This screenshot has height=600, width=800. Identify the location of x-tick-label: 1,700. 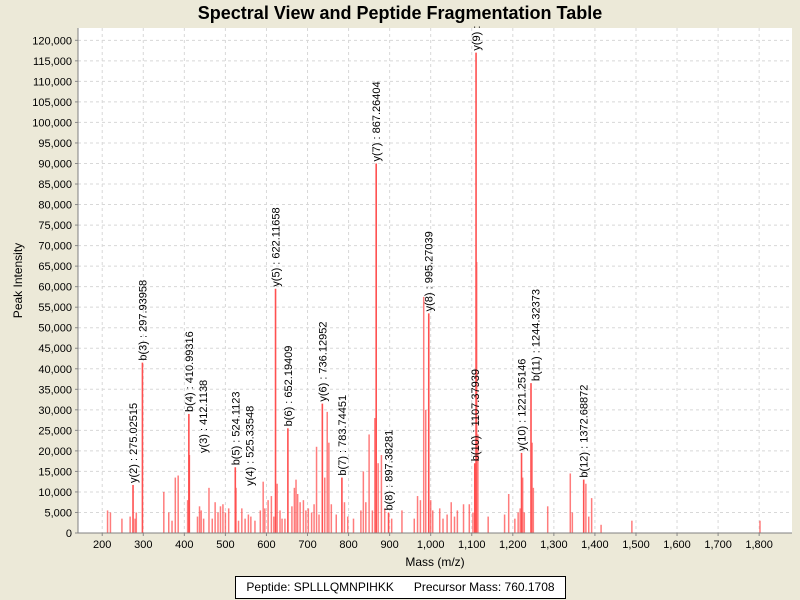
(718, 545).